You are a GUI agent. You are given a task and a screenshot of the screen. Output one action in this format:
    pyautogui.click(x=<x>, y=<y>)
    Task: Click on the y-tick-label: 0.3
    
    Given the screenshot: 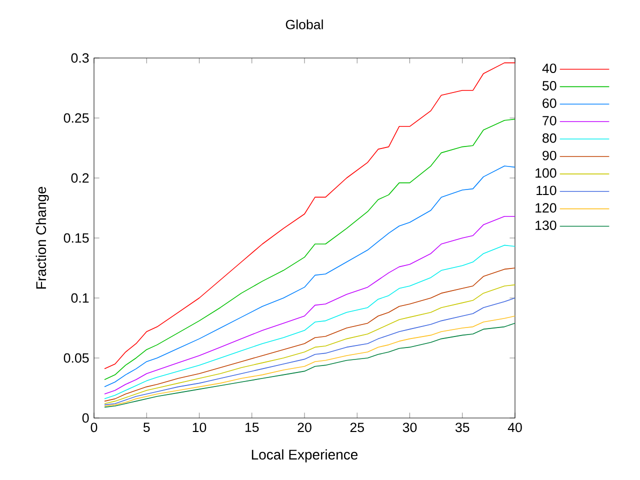 What is the action you would take?
    pyautogui.click(x=80, y=58)
    